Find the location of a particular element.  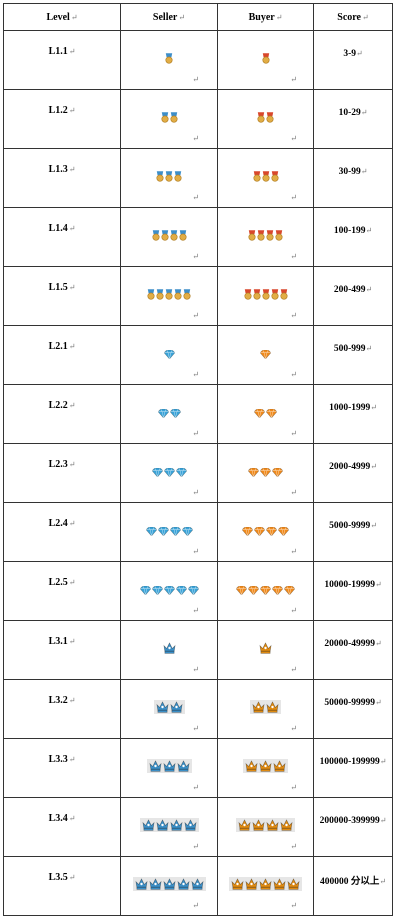

level-label: L1.4 is located at coordinates (58, 228).